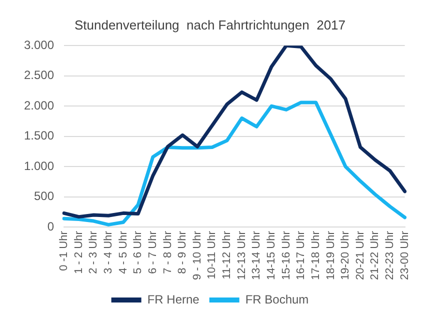  I want to click on x-tick-label: 15-16 Uhr, so click(286, 255).